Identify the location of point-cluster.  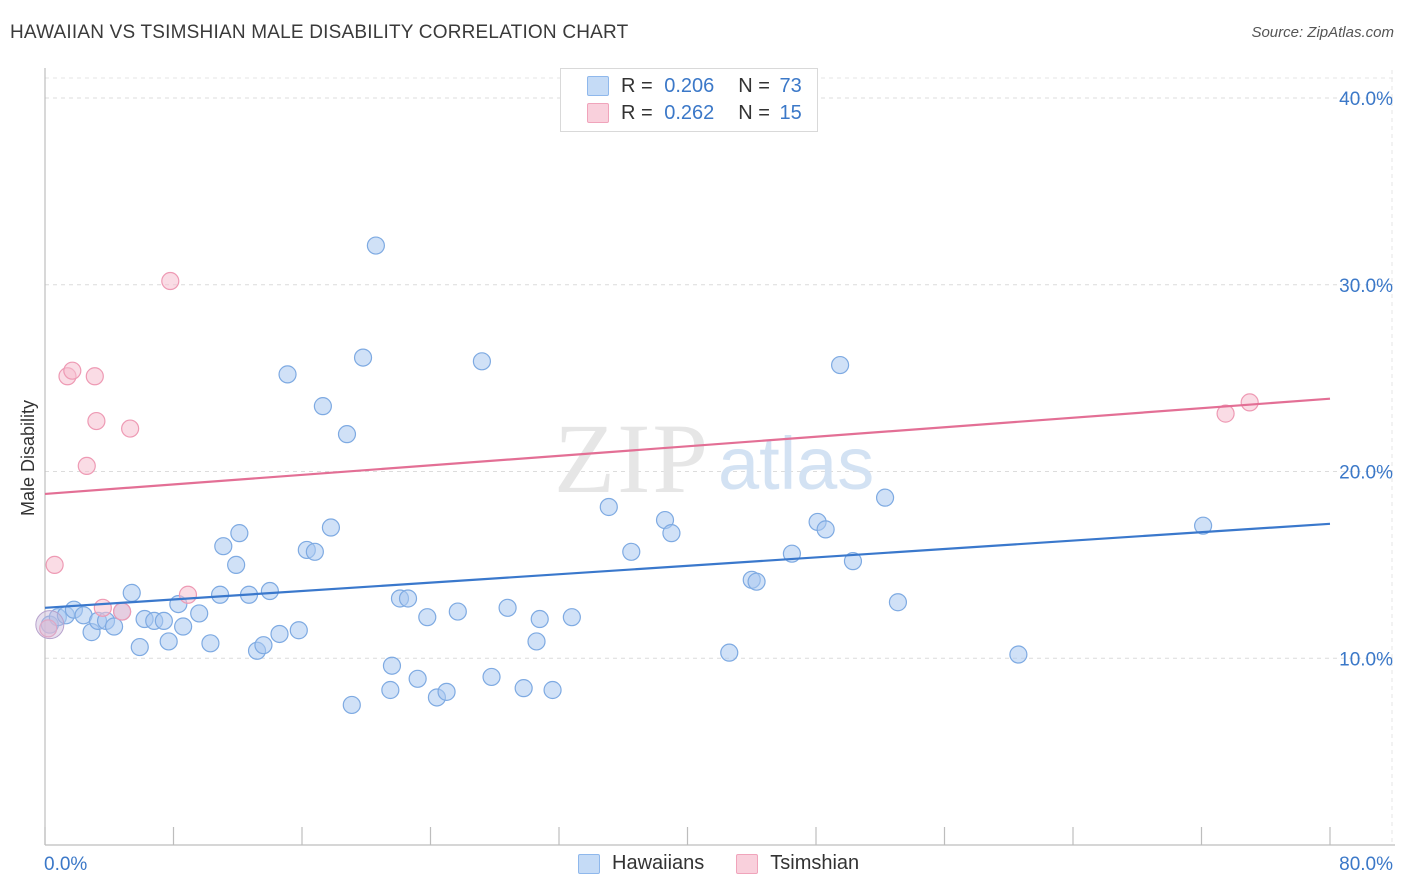
(50, 625).